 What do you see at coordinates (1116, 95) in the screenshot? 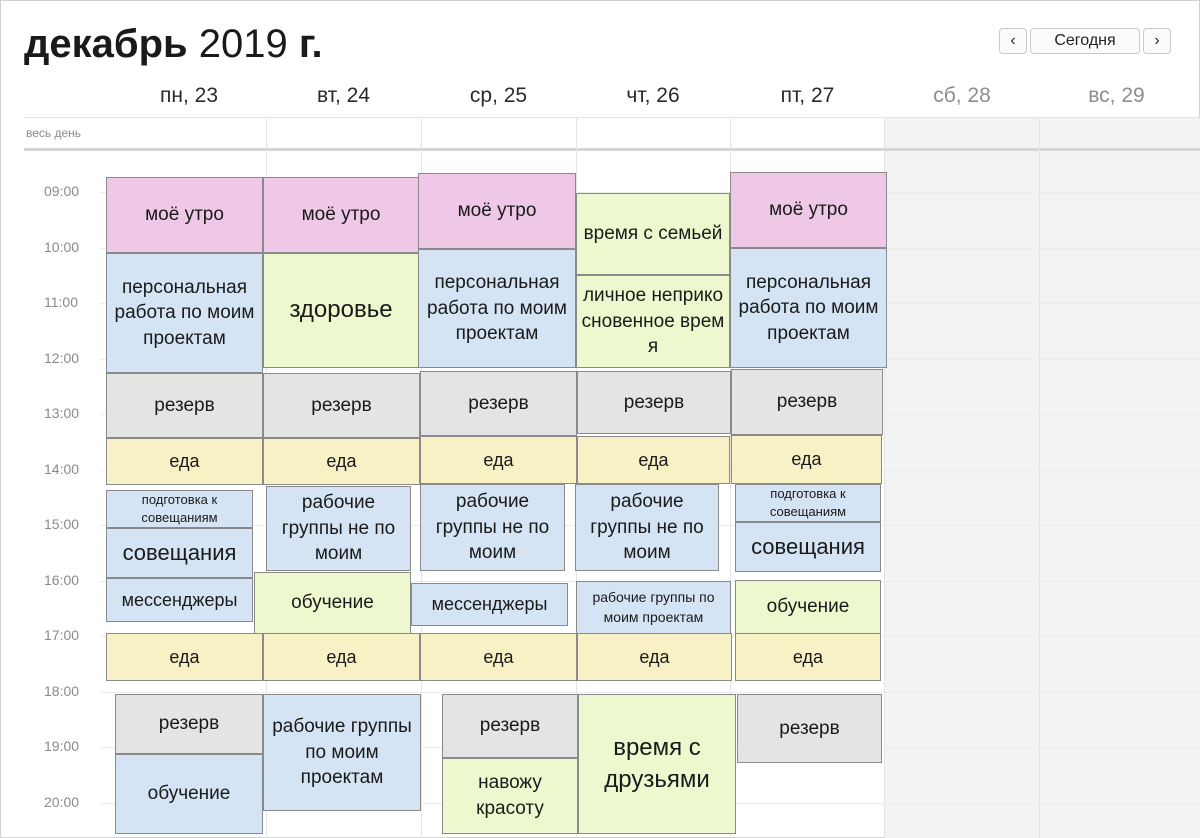
I see `day-header-sun: вс, 29` at bounding box center [1116, 95].